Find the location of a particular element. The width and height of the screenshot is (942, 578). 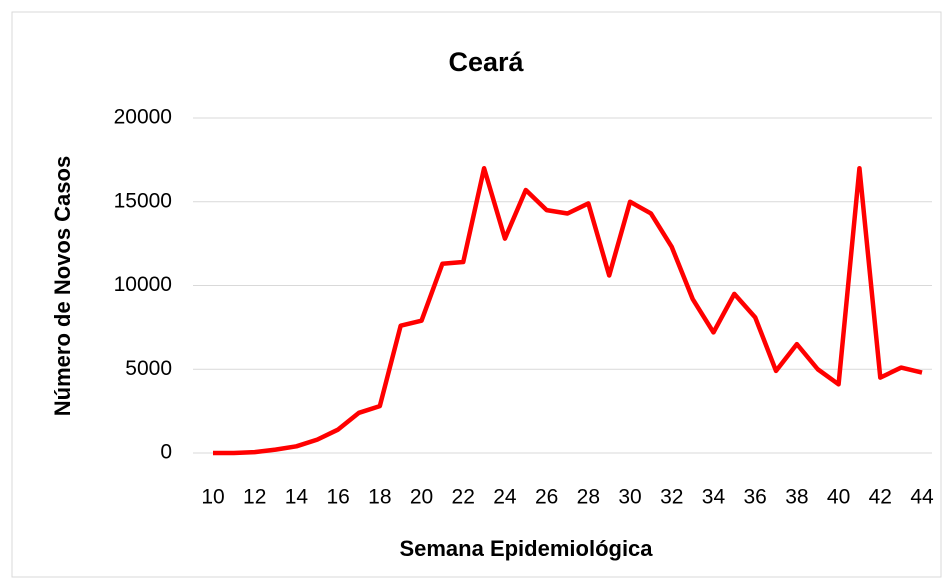

y-axis-label: Número de Novos Casos is located at coordinates (62, 286).